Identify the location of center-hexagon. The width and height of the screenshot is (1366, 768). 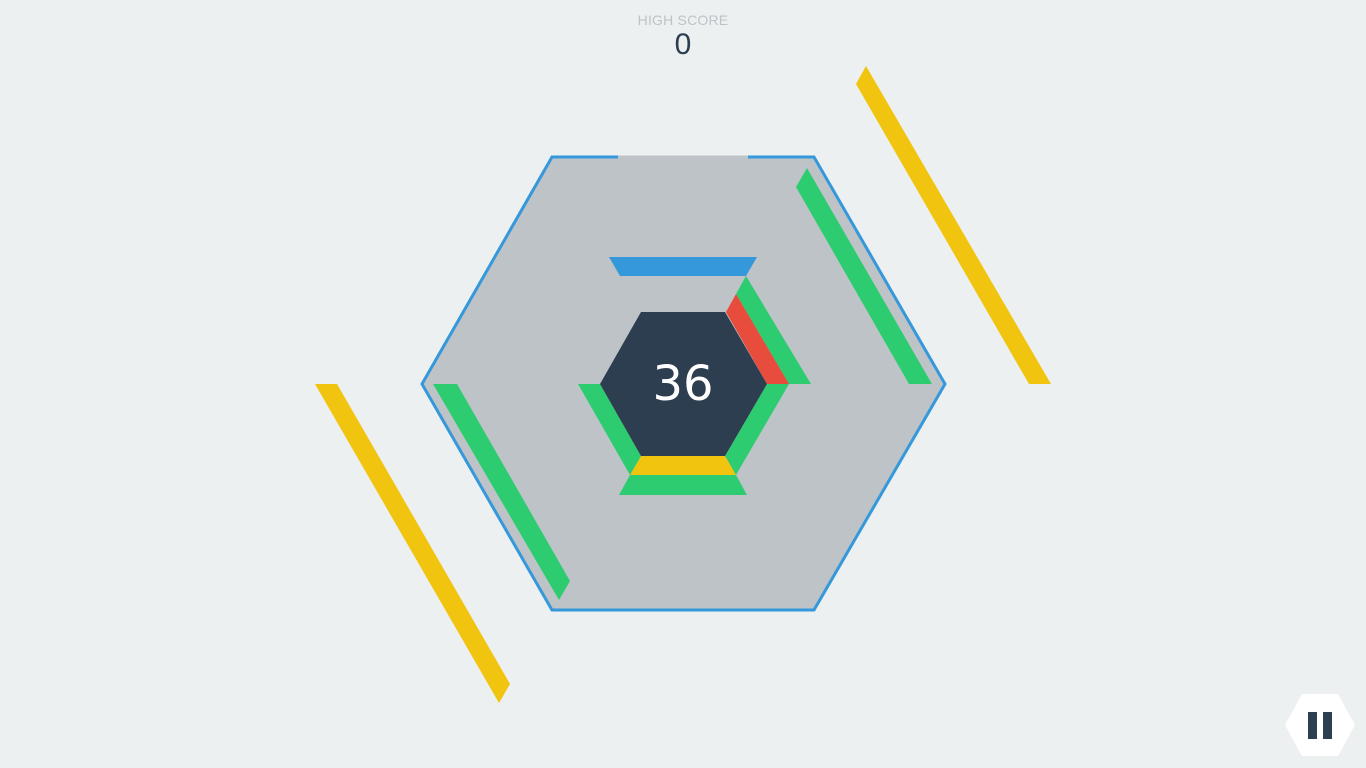
(683, 384).